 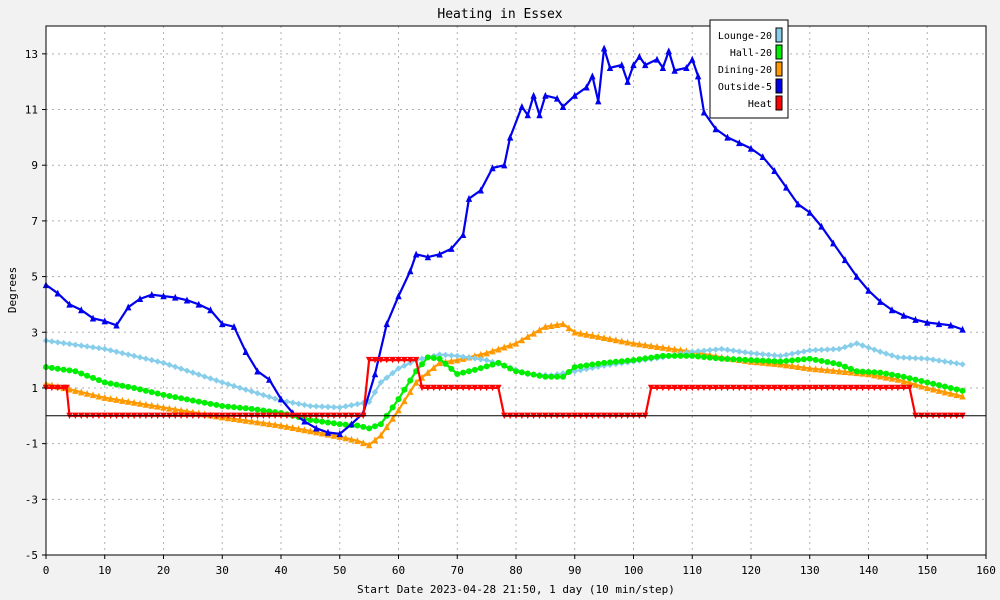 What do you see at coordinates (31, 499) in the screenshot?
I see `y-tick-label: -3` at bounding box center [31, 499].